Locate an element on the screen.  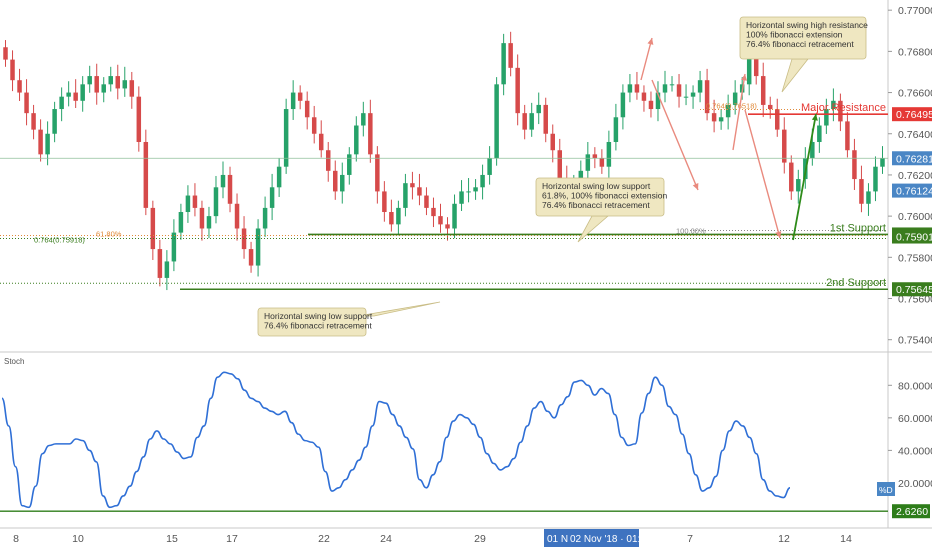
callout-box is located at coordinates (803, 38).